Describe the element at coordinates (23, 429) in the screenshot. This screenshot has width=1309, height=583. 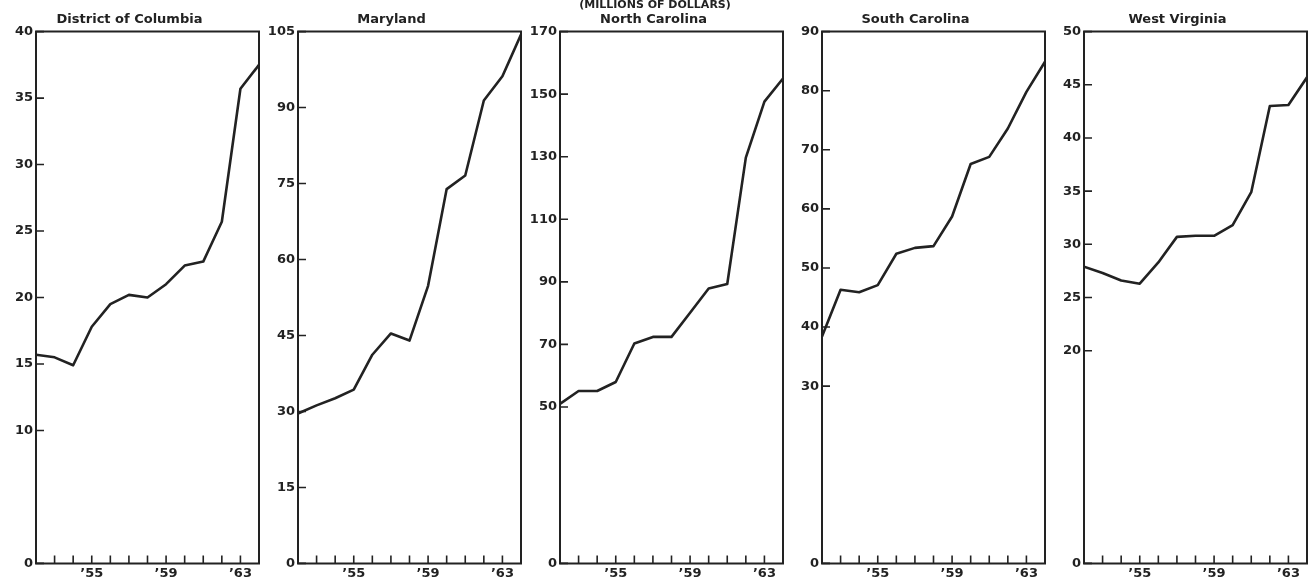
I see `y-tick-label: 10` at that location.